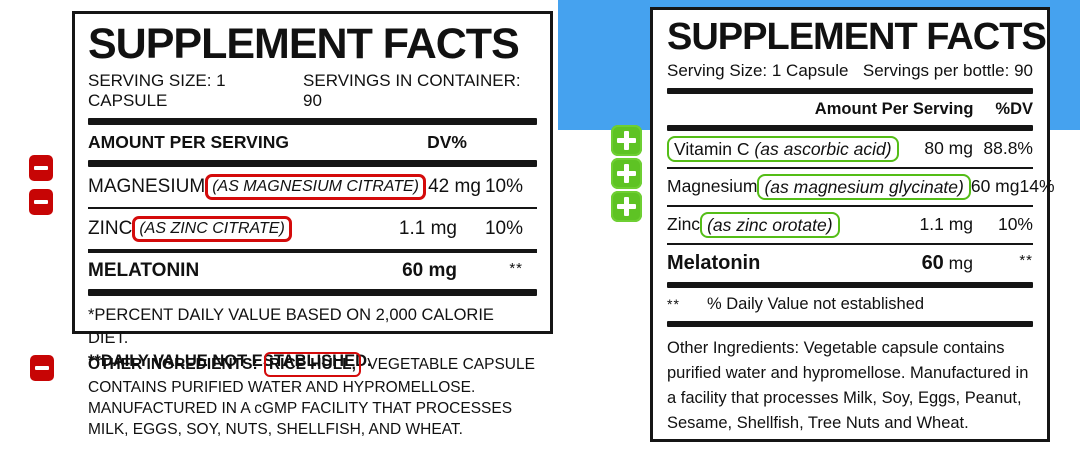  I want to click on approved-source-box: (as magnesium glycinate), so click(864, 186).